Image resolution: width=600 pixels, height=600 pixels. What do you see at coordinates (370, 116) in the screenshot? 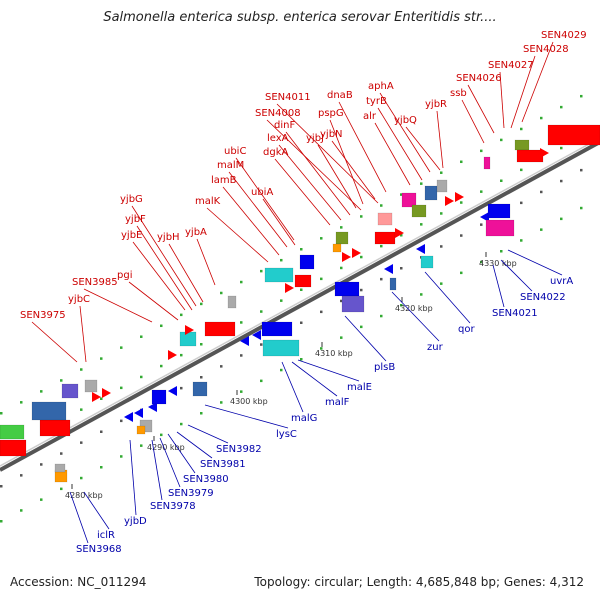
I see `plus-gene-label: alr` at bounding box center [370, 116].